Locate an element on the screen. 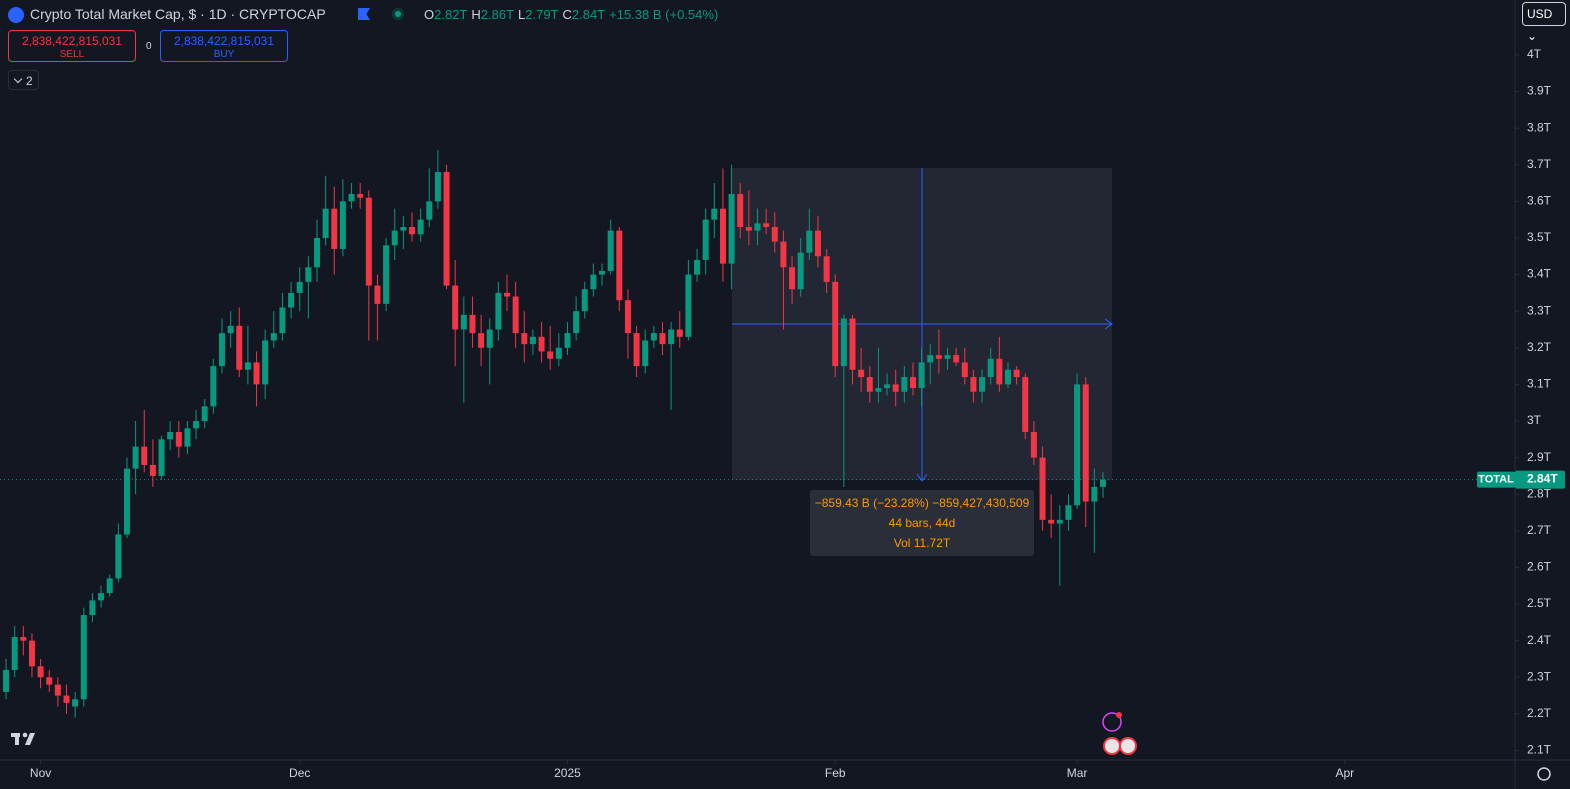 This screenshot has height=789, width=1570. y-tick-label: 2.6T is located at coordinates (1539, 567).